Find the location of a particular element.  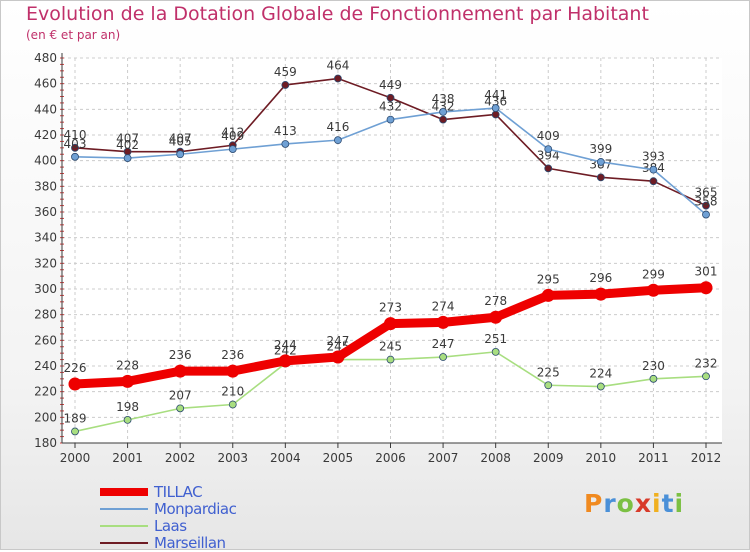

data-label-tillac: 301 is located at coordinates (706, 272).